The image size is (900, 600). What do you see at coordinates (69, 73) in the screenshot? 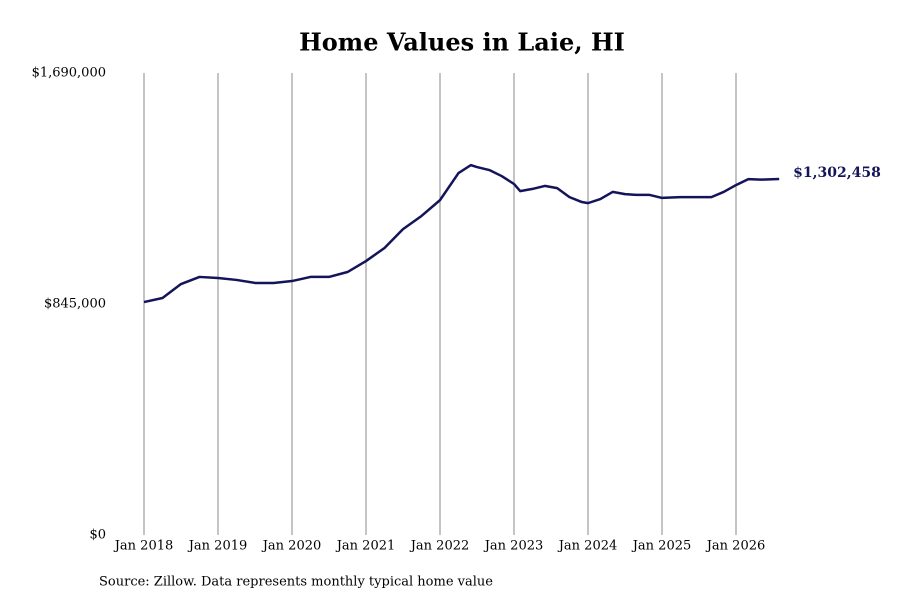
I see `y-tick-label: $1,690,000` at bounding box center [69, 73].